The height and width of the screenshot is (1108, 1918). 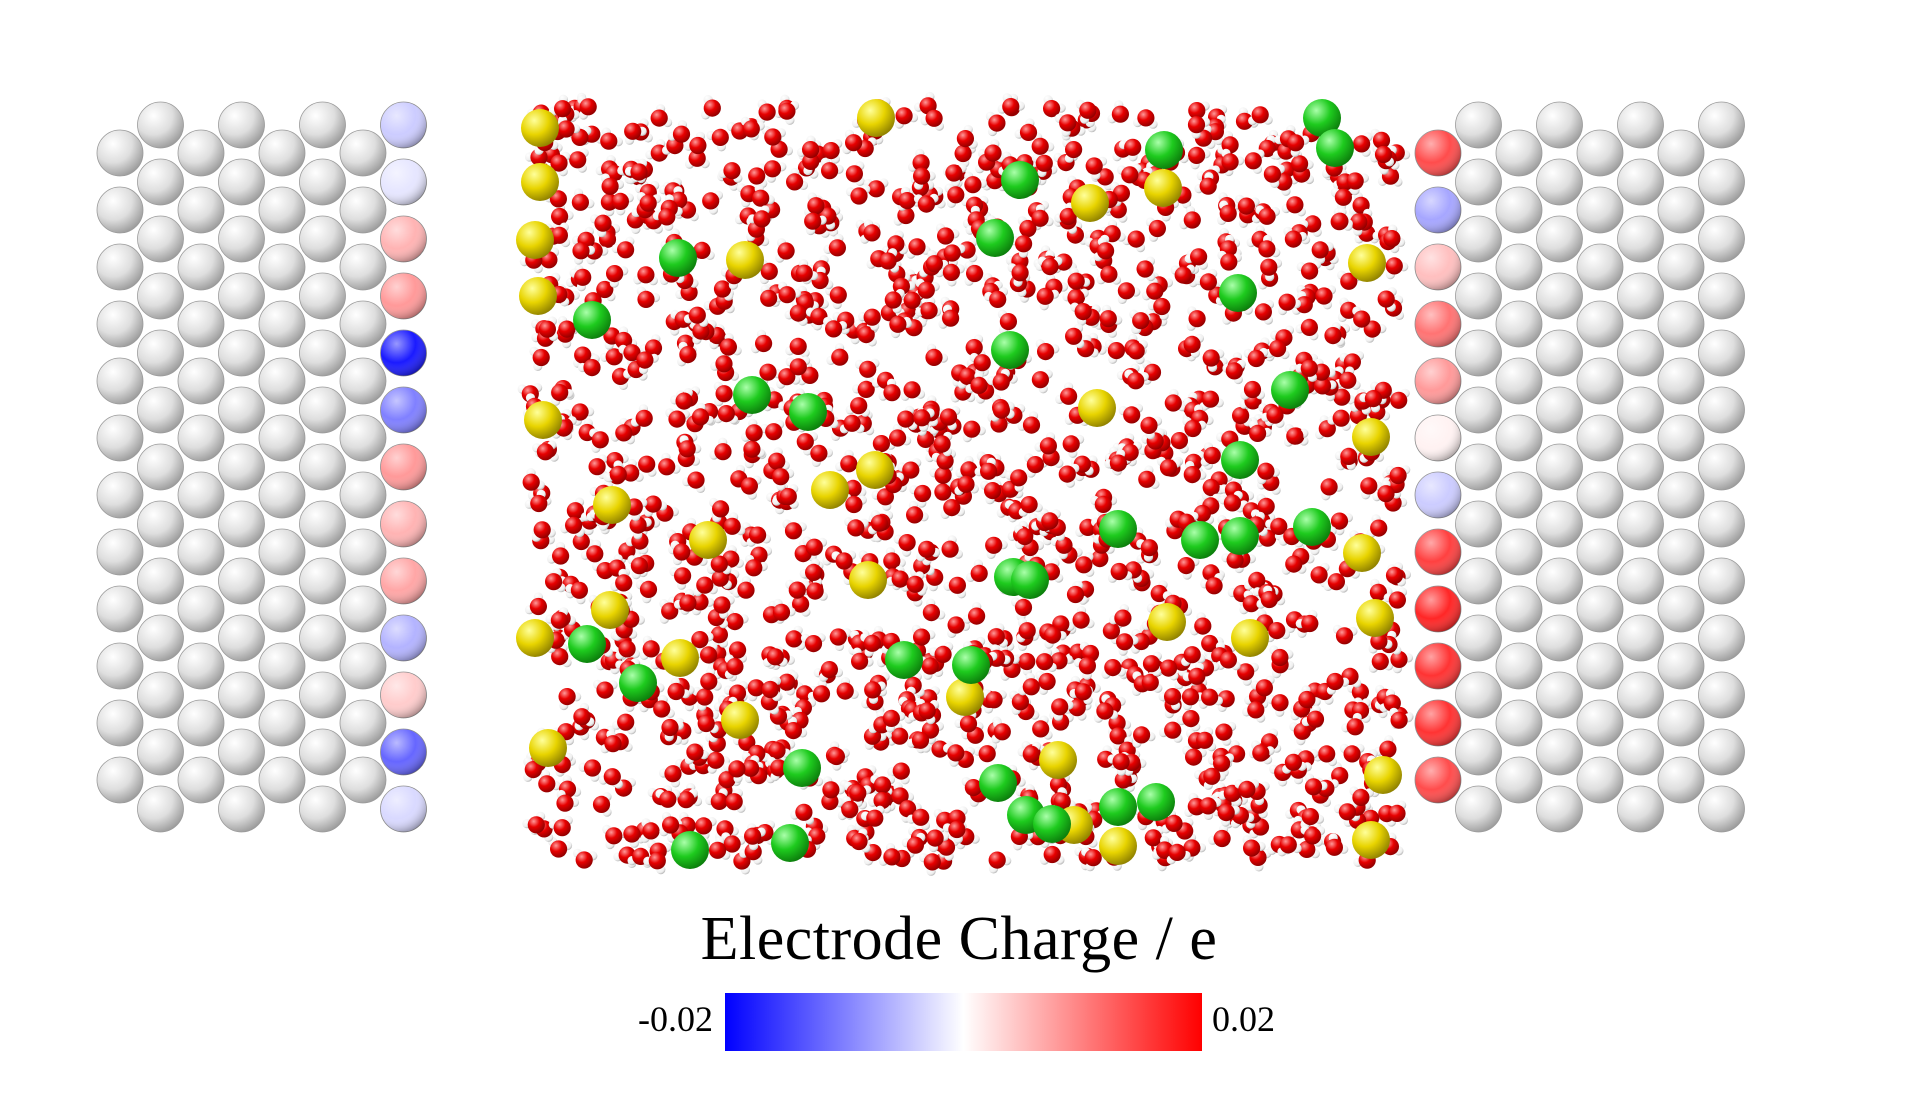 What do you see at coordinates (1579, 467) in the screenshot?
I see `right-electrode` at bounding box center [1579, 467].